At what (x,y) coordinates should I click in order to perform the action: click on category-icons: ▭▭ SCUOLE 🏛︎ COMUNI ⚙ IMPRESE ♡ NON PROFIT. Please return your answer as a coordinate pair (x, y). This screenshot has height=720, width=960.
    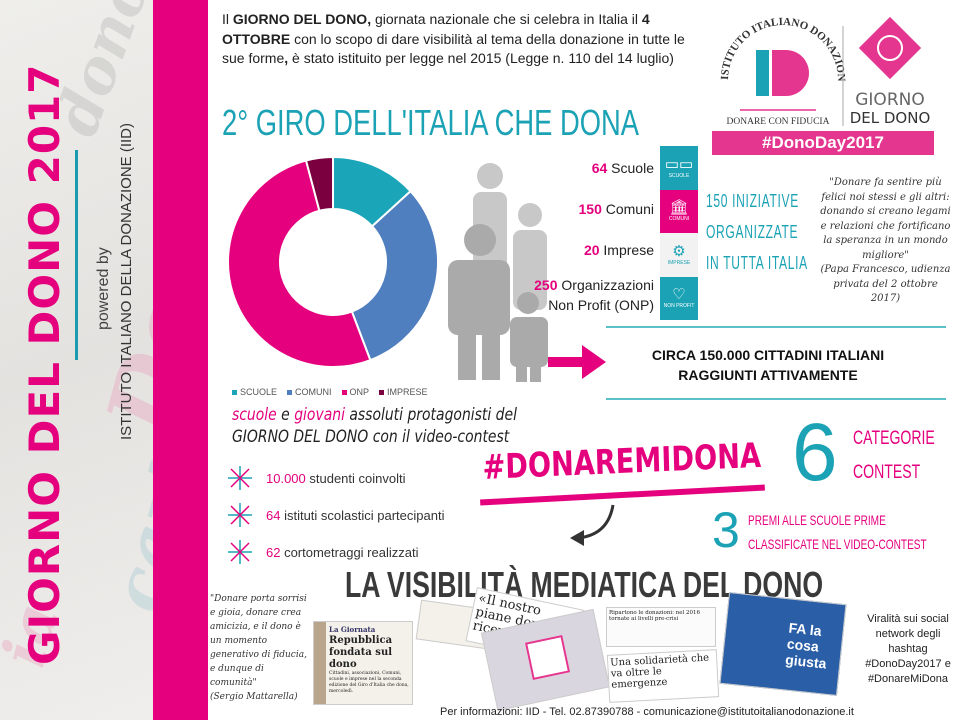
    Looking at the image, I should click on (679, 233).